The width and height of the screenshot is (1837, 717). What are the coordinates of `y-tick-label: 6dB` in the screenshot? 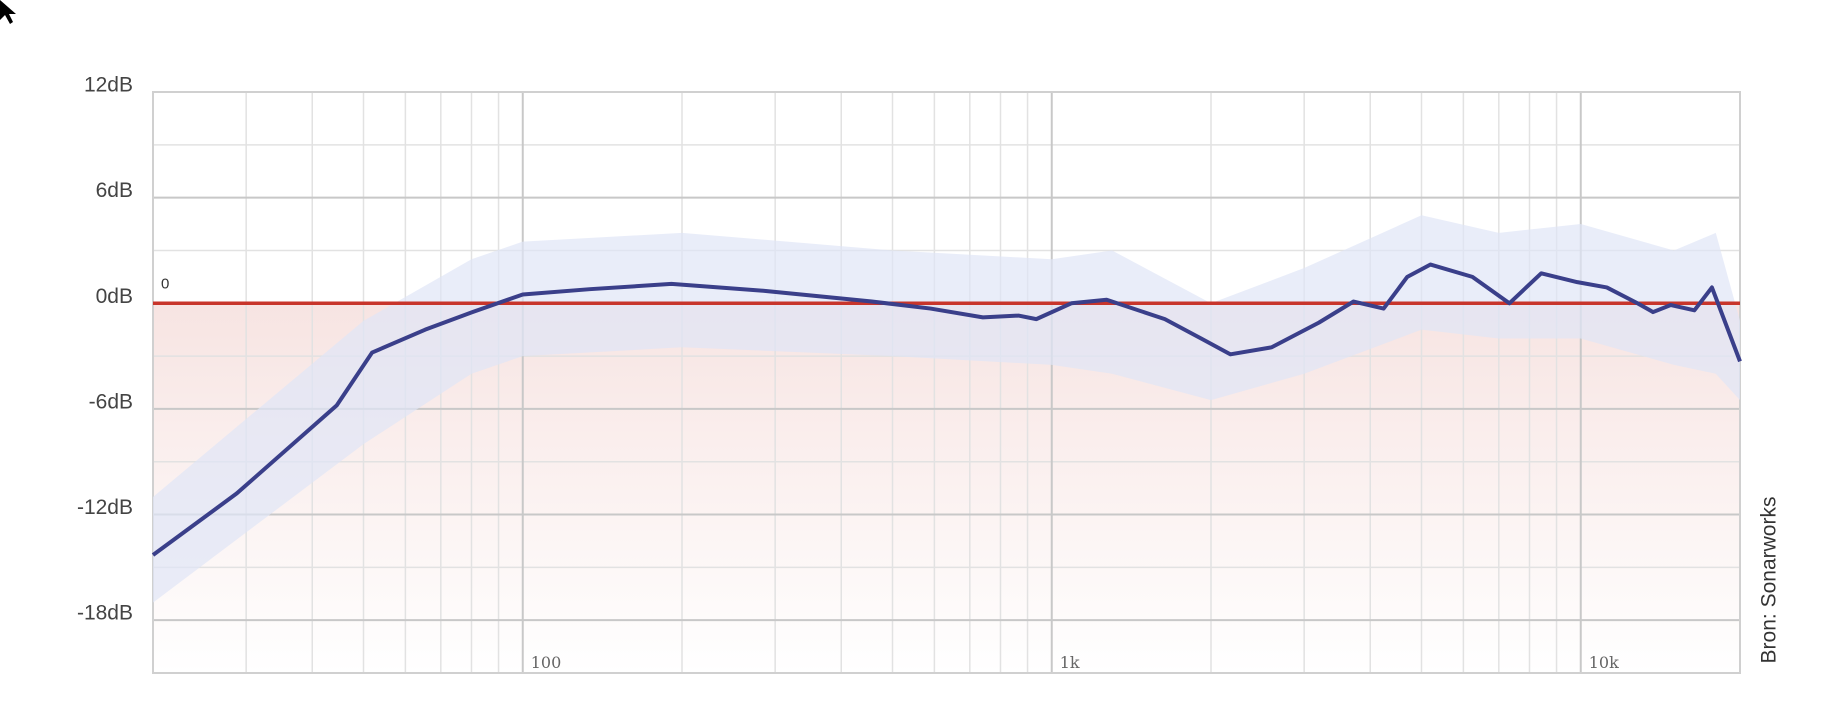 It's located at (114, 190).